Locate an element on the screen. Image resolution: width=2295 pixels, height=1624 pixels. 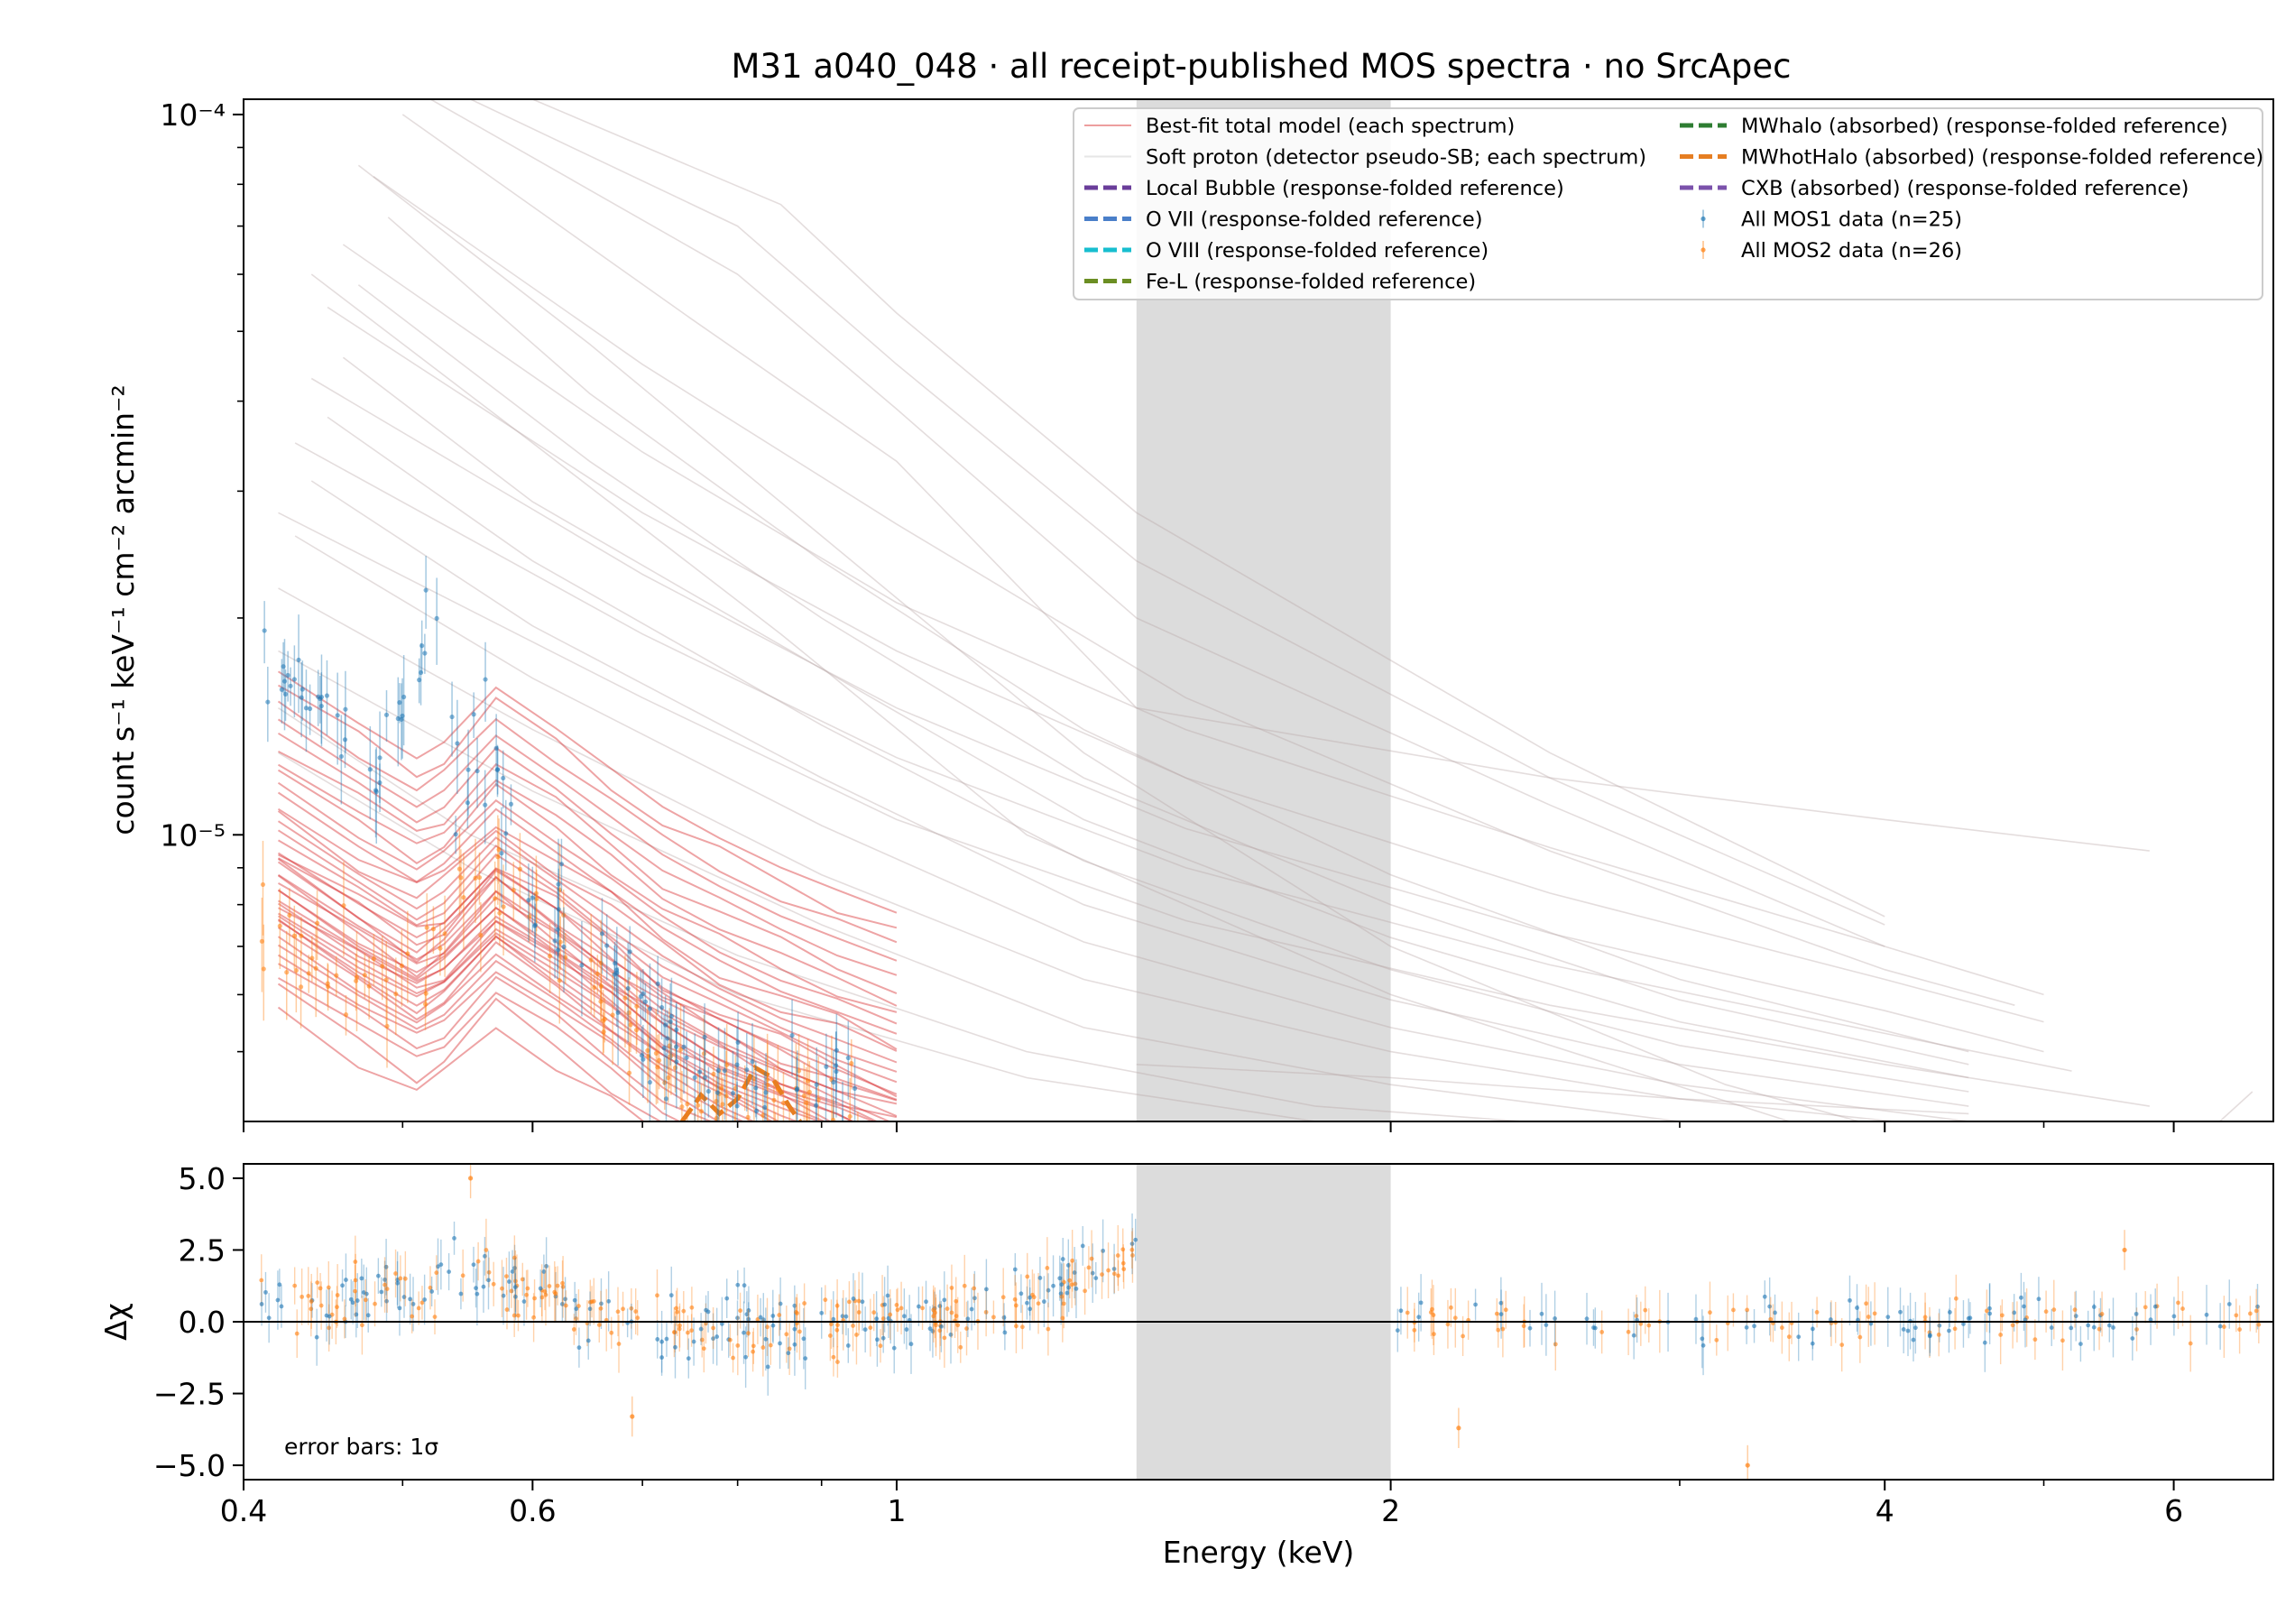
legend-label: Fe-L (response-folded reference) is located at coordinates (1311, 283).